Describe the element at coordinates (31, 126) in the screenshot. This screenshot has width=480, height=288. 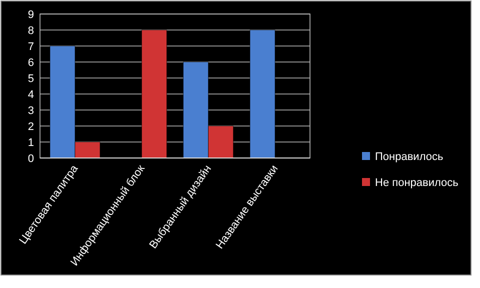
I see `y-tick-label: 2` at that location.